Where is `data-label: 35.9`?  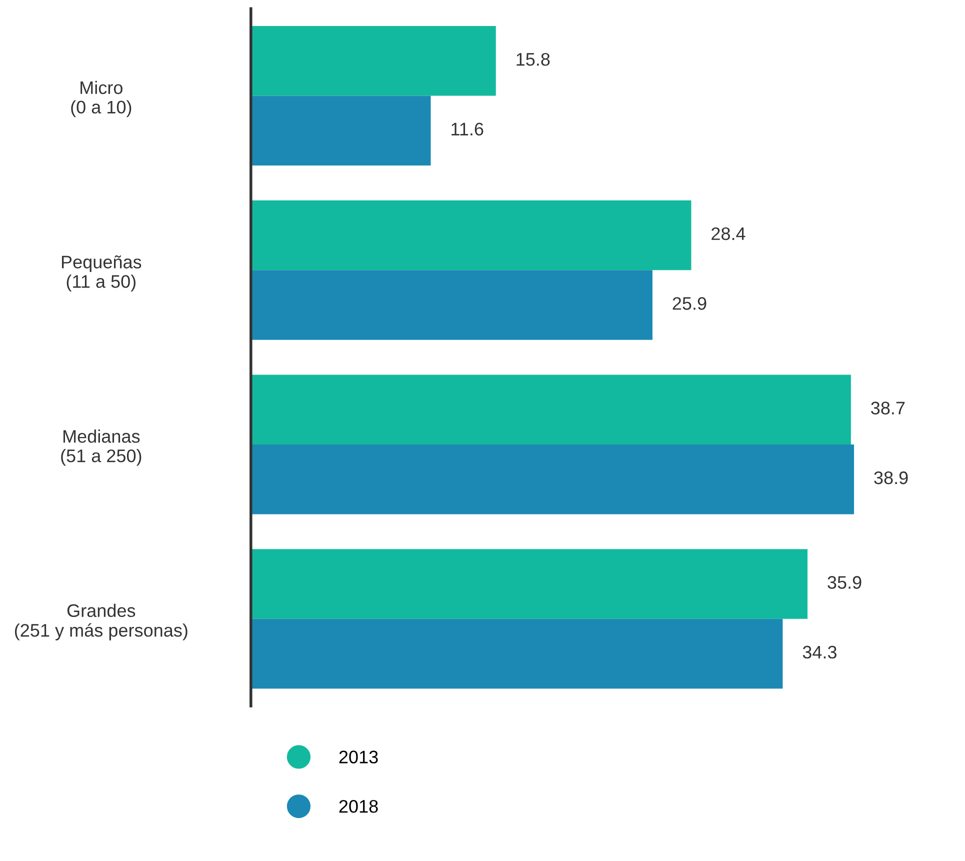 data-label: 35.9 is located at coordinates (845, 582).